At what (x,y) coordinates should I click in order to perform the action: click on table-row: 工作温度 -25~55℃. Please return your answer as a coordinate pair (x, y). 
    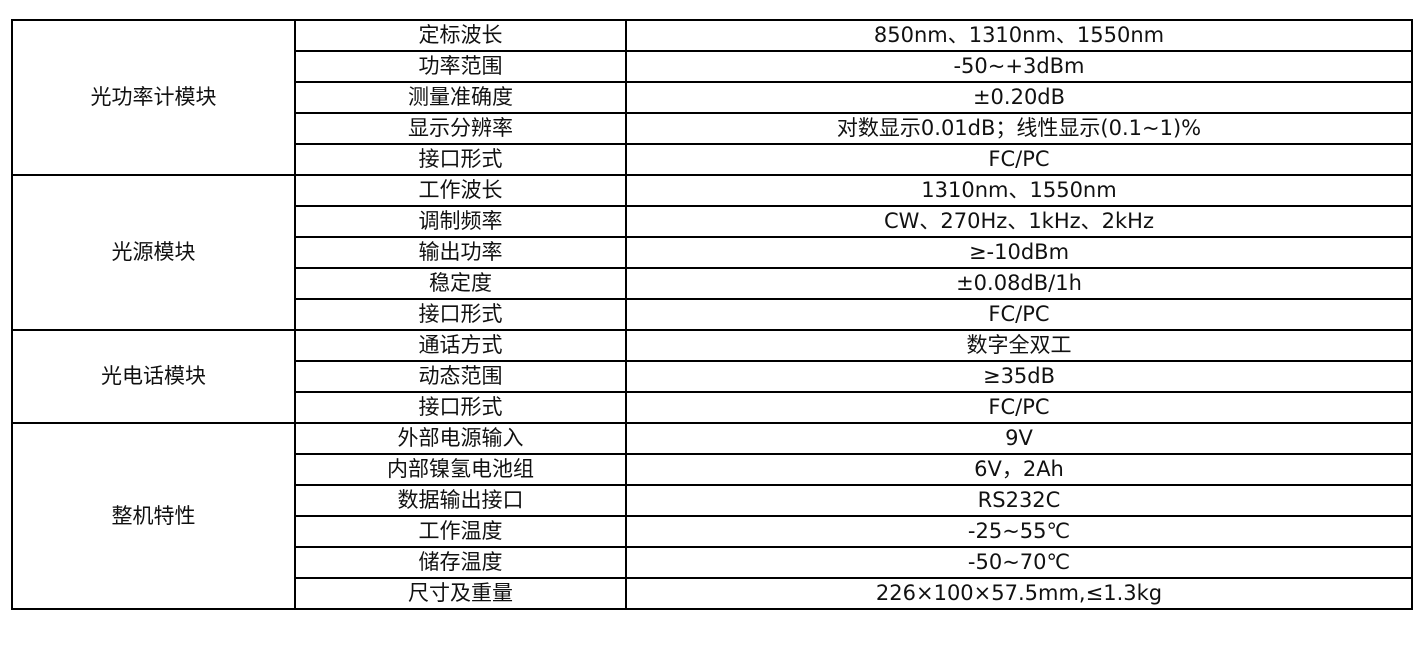
    Looking at the image, I should click on (712, 531).